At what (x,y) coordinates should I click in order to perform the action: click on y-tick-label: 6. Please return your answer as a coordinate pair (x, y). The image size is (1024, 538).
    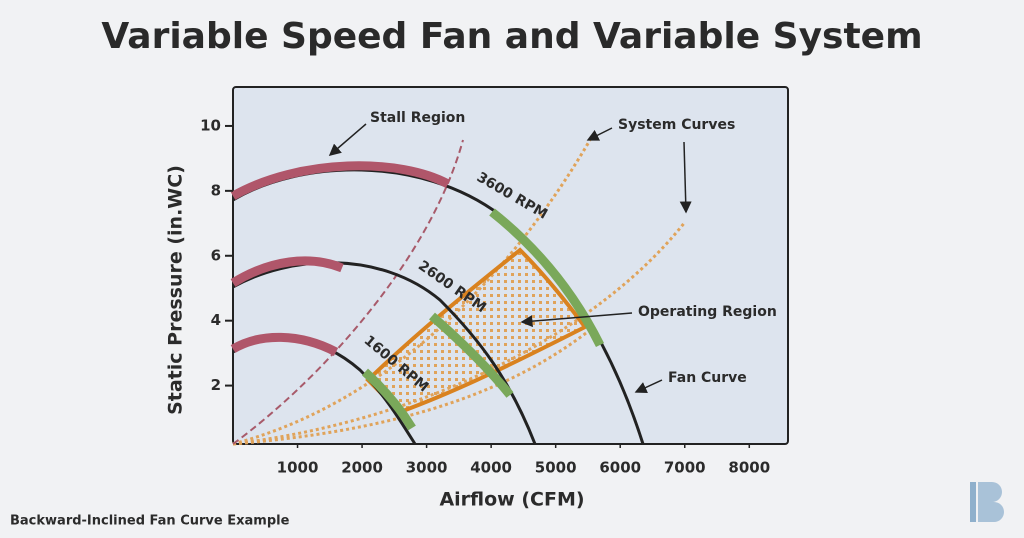
    Looking at the image, I should click on (216, 255).